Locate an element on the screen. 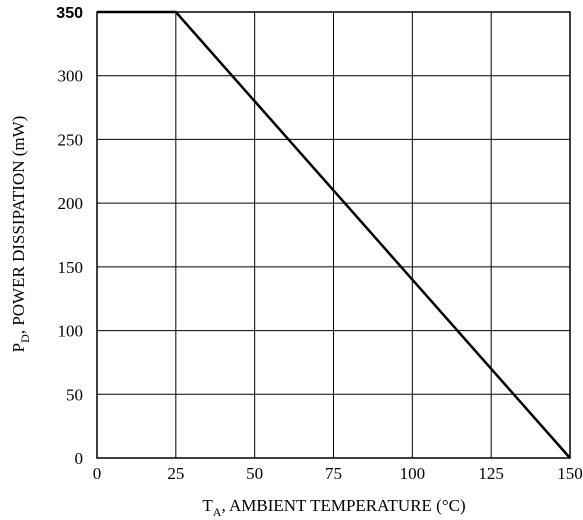 The width and height of the screenshot is (583, 520). y-axis-label: PD, POWER DISSIPATION (mW) is located at coordinates (20, 234).